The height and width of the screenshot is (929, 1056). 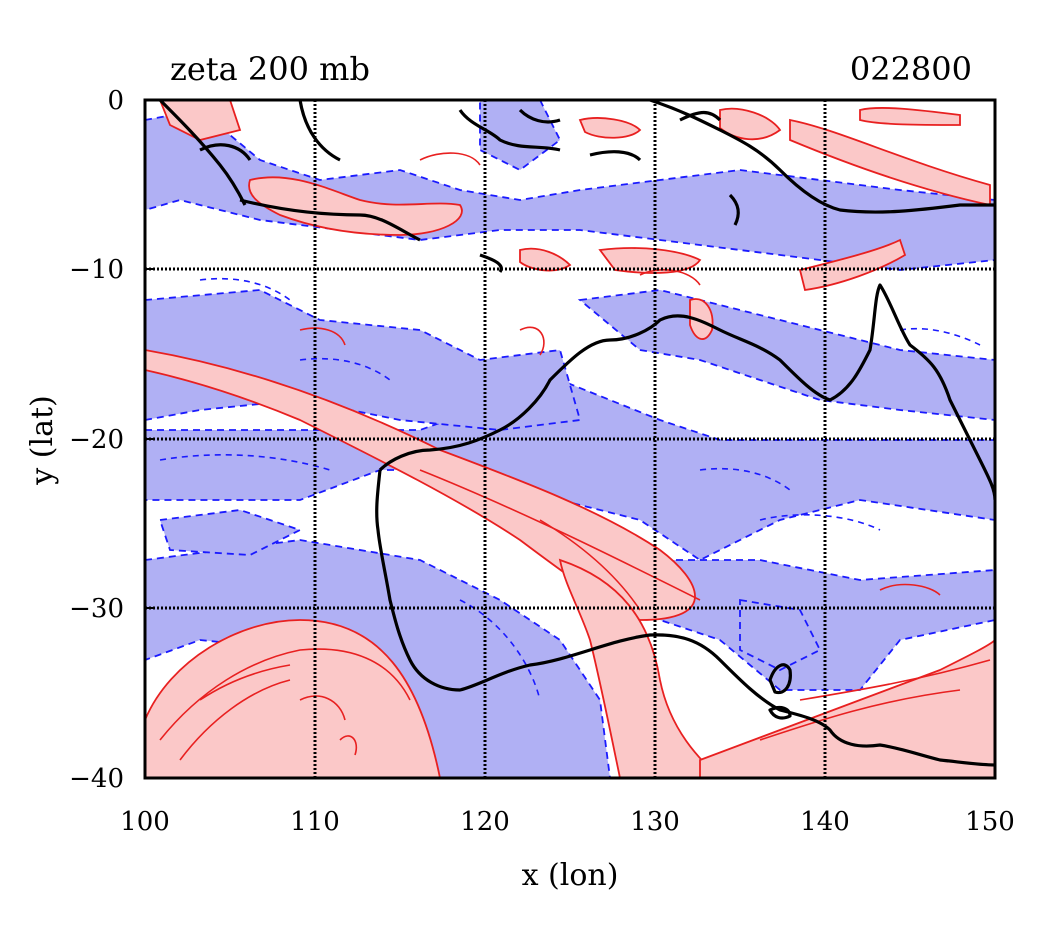 I want to click on y-tick-label: −30, so click(x=96, y=609).